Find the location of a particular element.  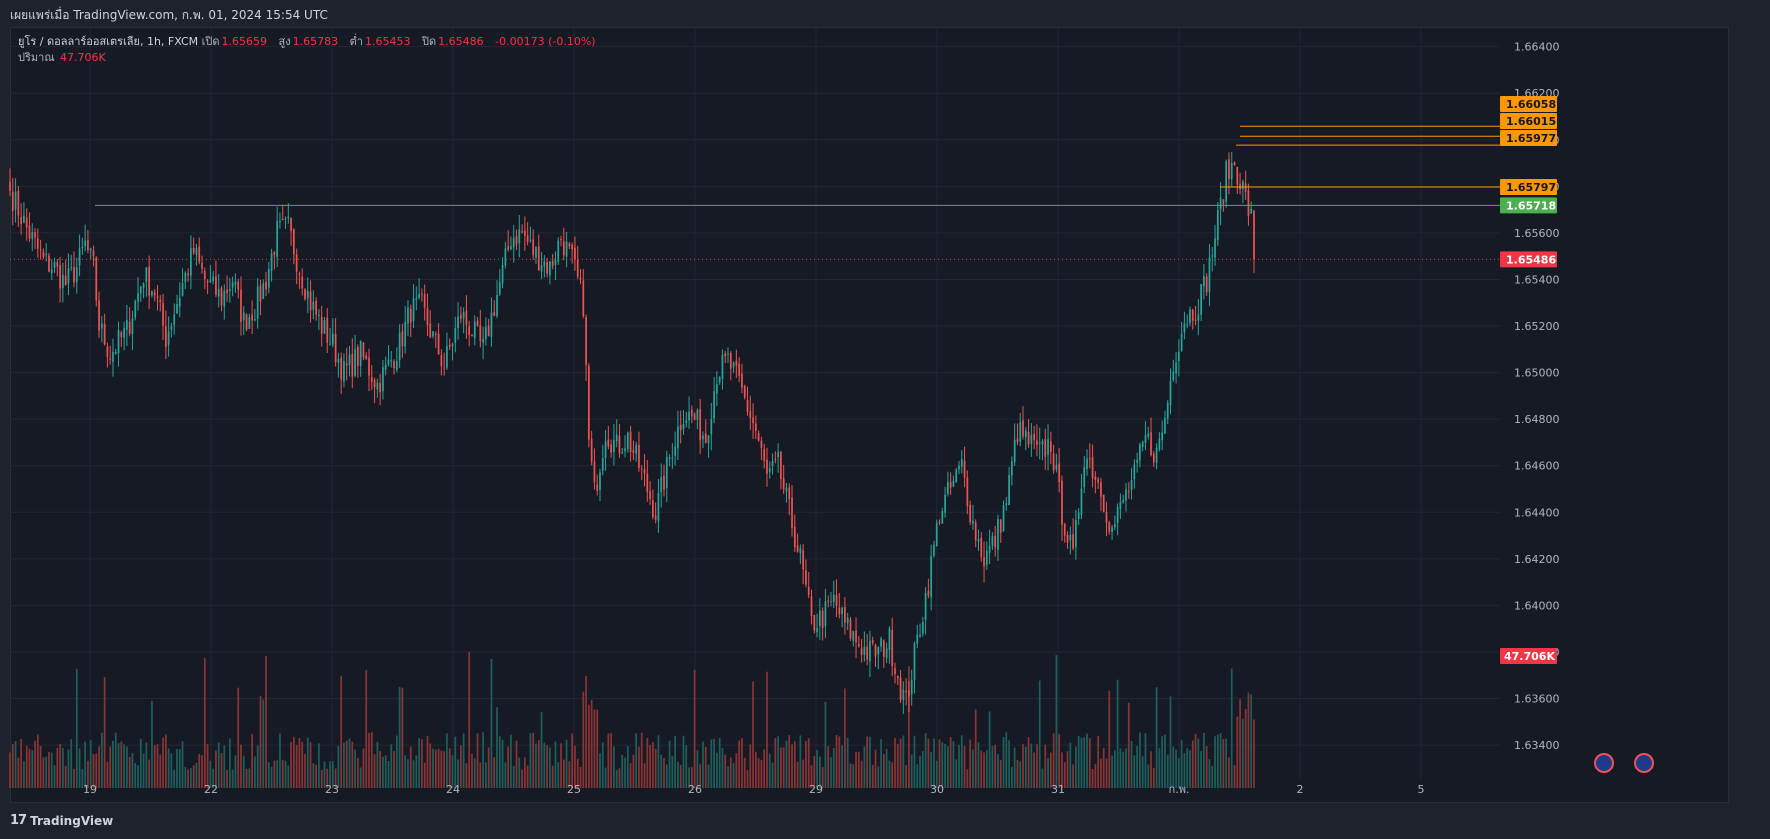

last-price-tag: 1.65486 is located at coordinates (1531, 259).